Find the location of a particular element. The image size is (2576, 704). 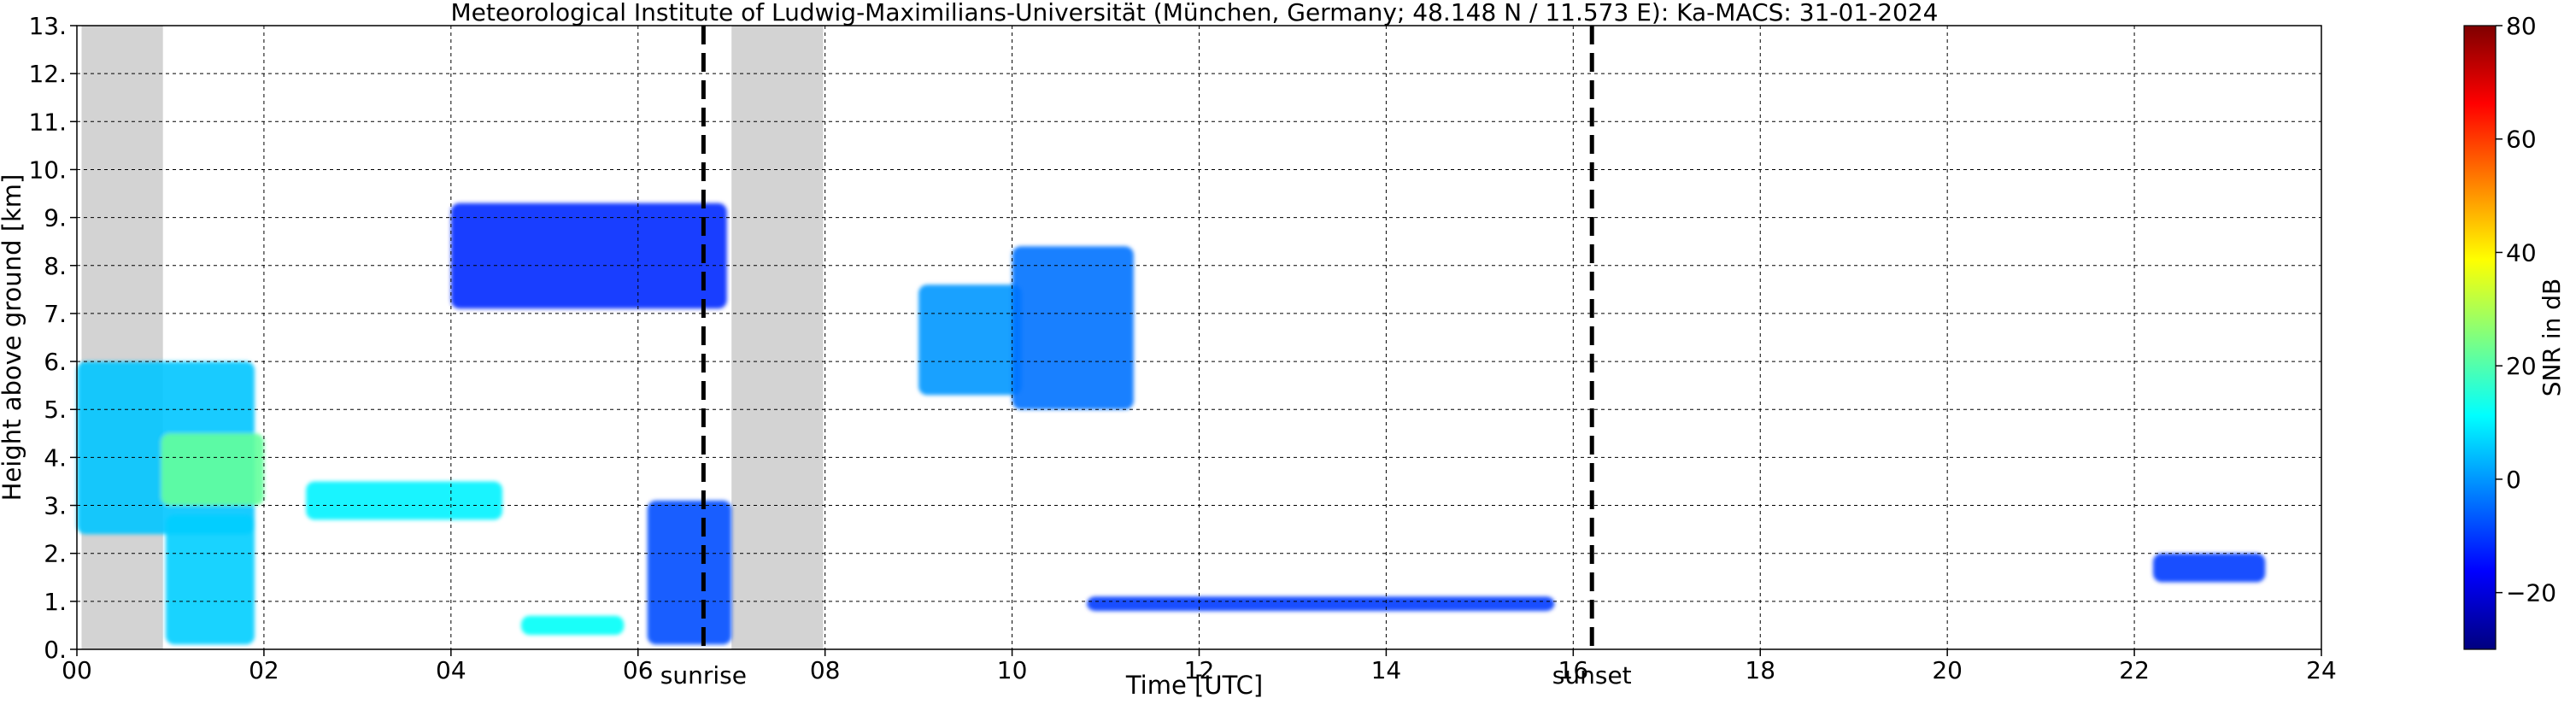

y-tick-label: 4. is located at coordinates (55, 457).